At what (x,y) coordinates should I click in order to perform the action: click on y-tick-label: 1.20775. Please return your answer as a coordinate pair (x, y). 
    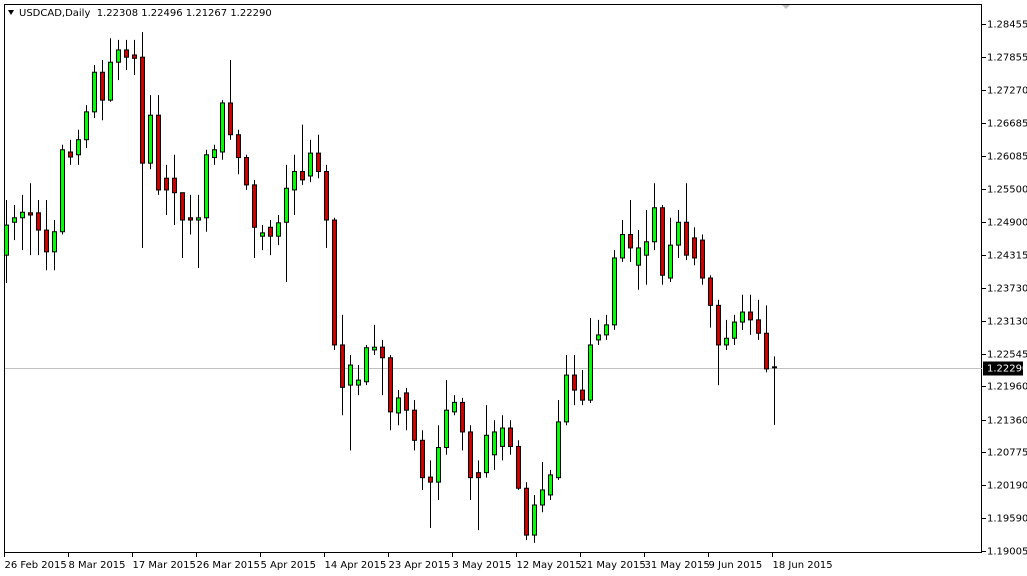
    Looking at the image, I should click on (1007, 453).